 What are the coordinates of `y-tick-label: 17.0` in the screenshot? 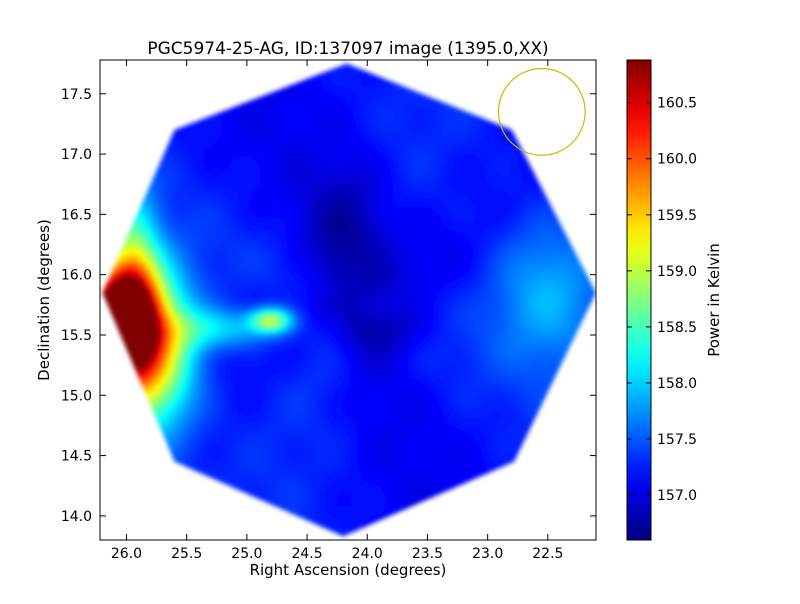 It's located at (76, 155).